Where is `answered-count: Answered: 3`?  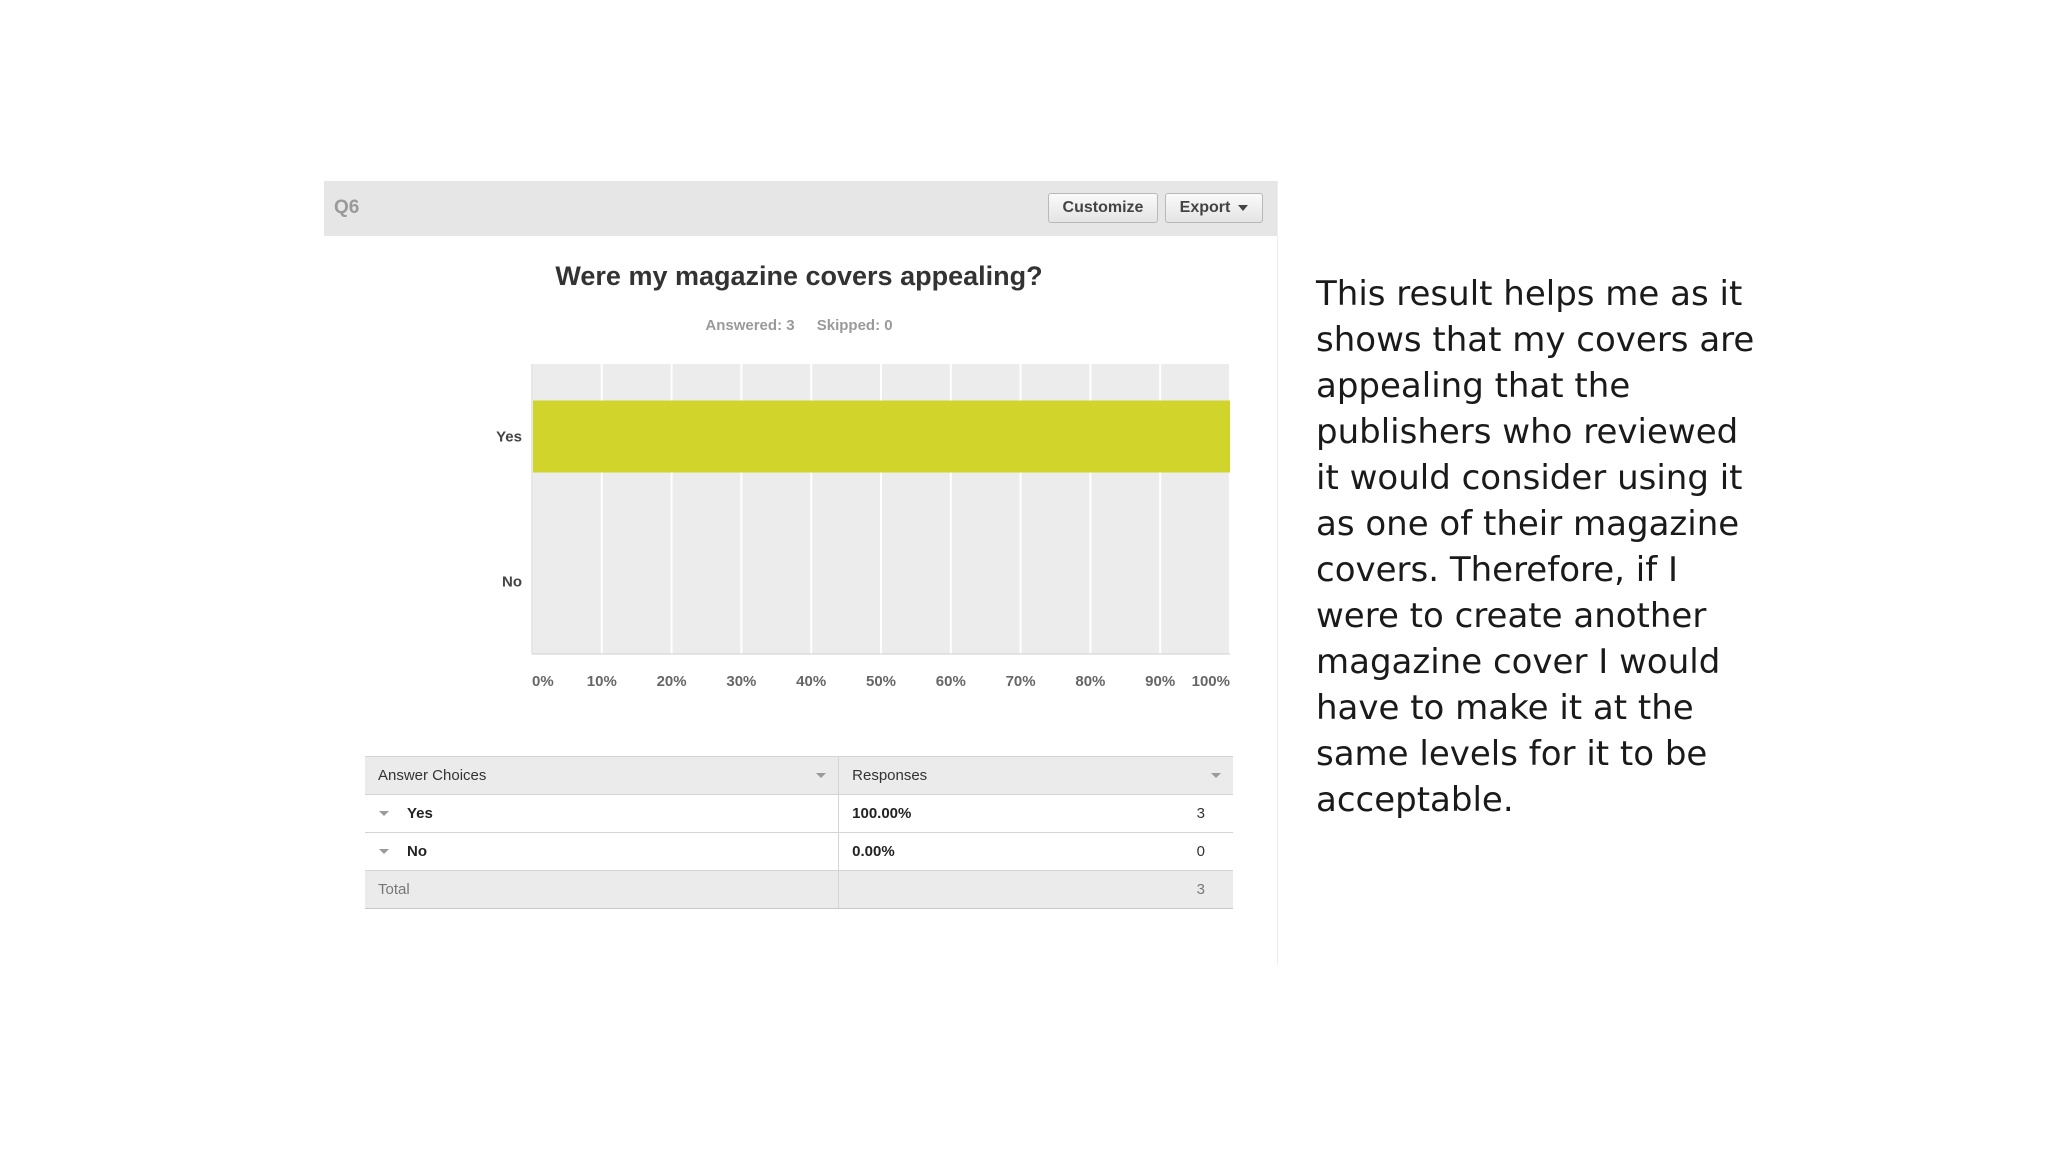 answered-count: Answered: 3 is located at coordinates (750, 325).